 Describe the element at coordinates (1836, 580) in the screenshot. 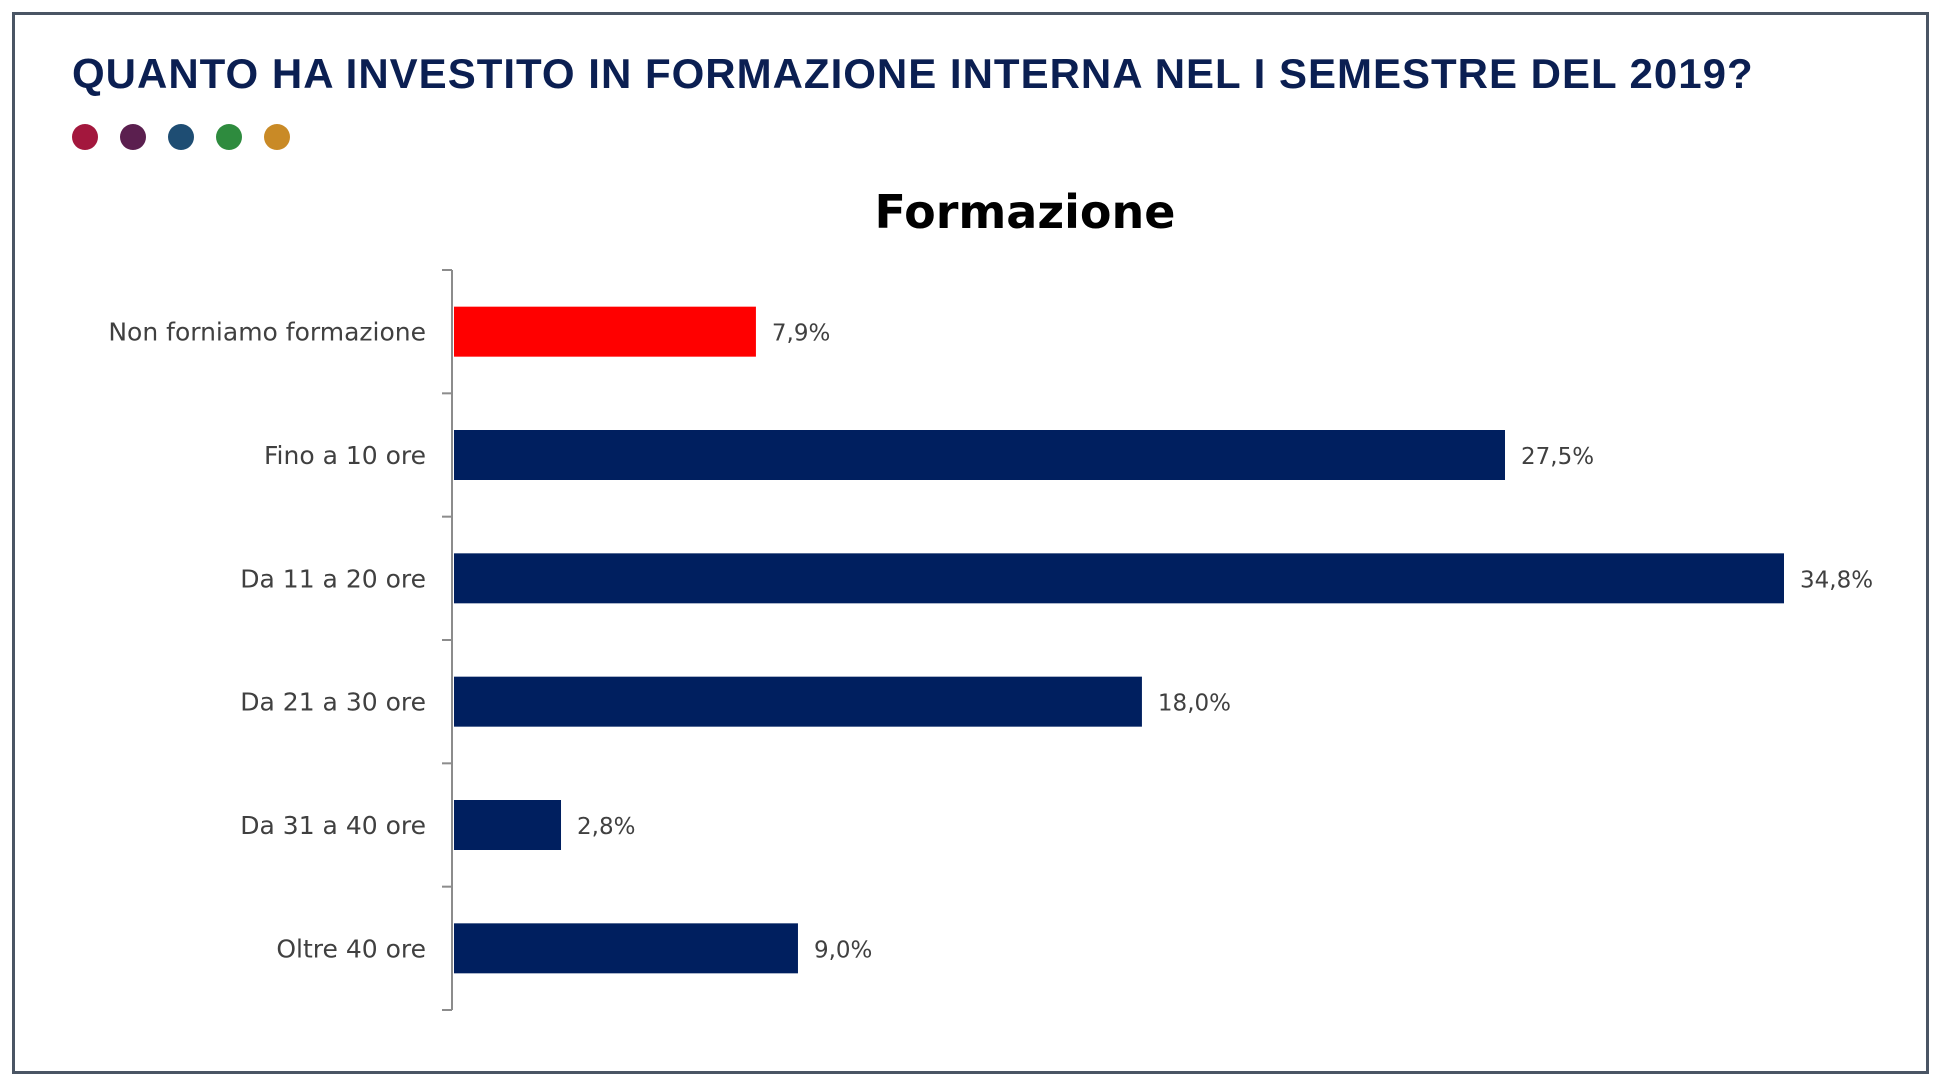

I see `data-label: 34,8%` at that location.